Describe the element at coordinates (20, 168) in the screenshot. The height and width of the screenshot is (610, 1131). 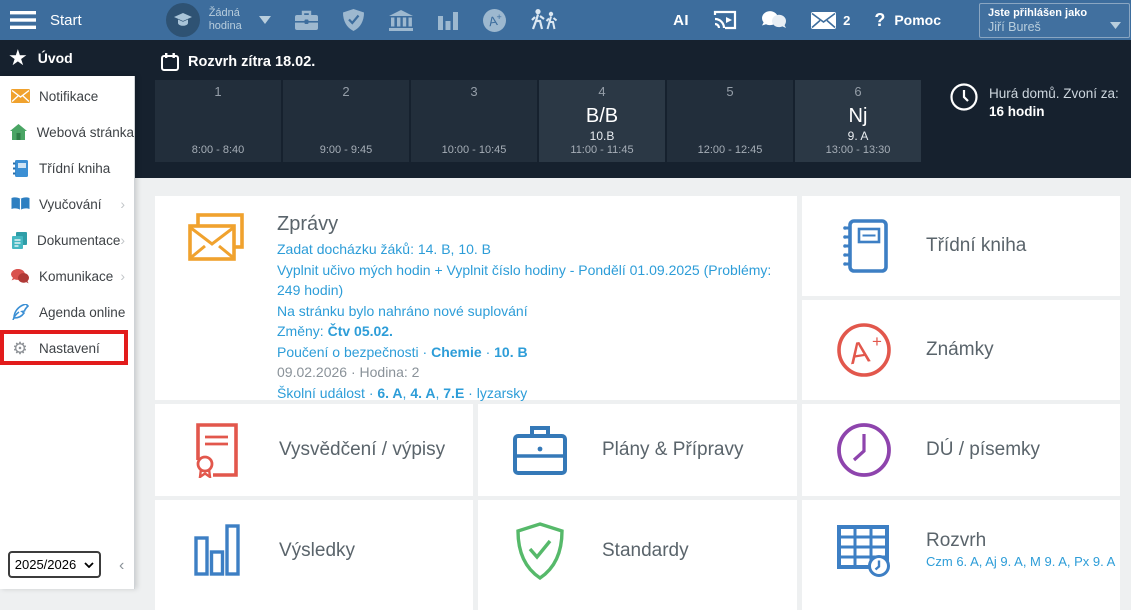
I see `notebook-icon` at that location.